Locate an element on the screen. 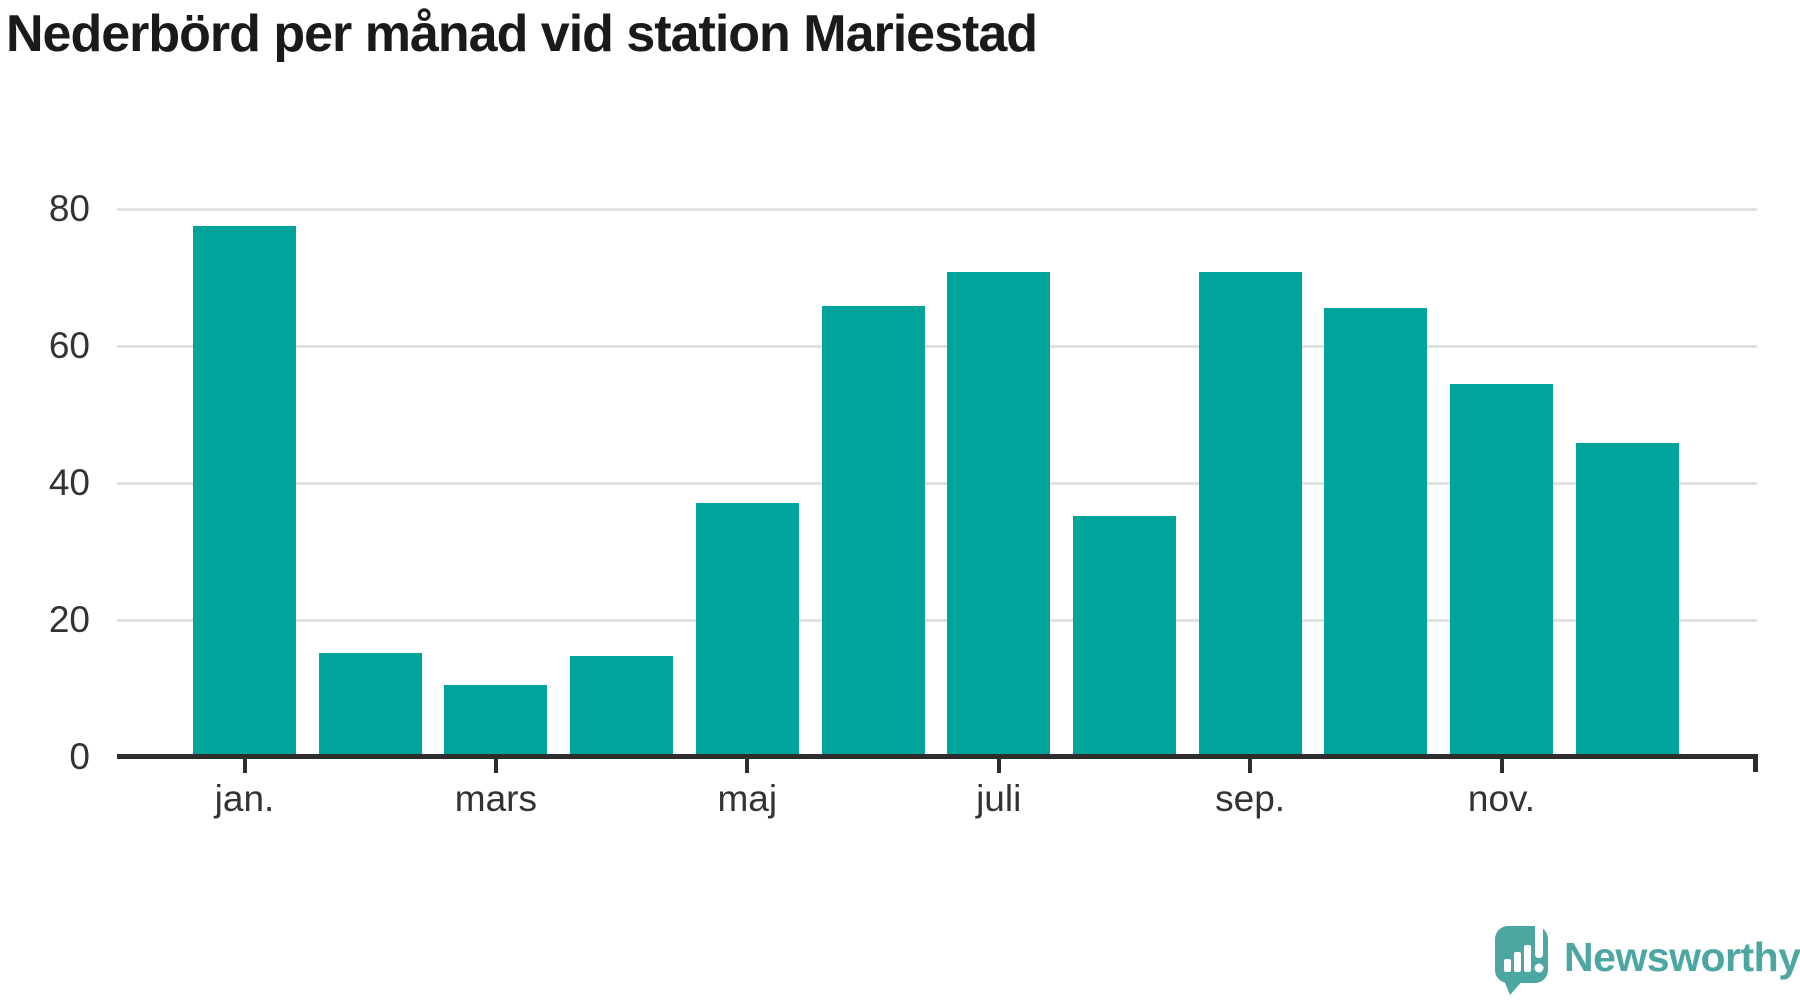  y-tick-label-60: 60 is located at coordinates (69, 345).